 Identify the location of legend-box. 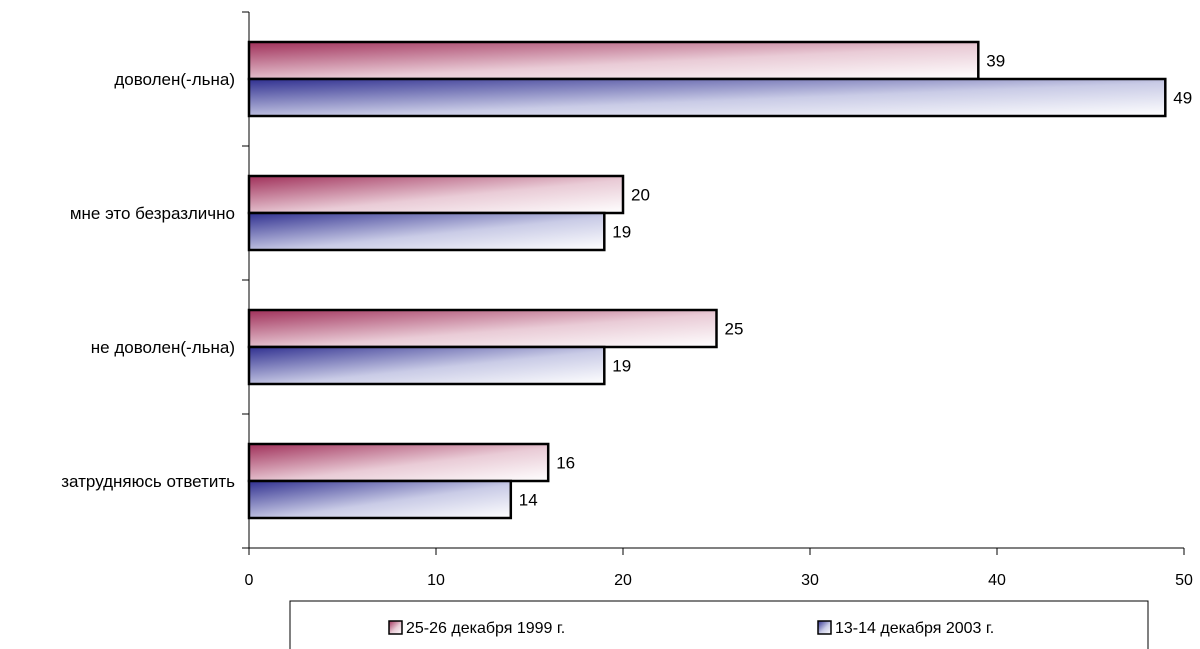
(719, 624).